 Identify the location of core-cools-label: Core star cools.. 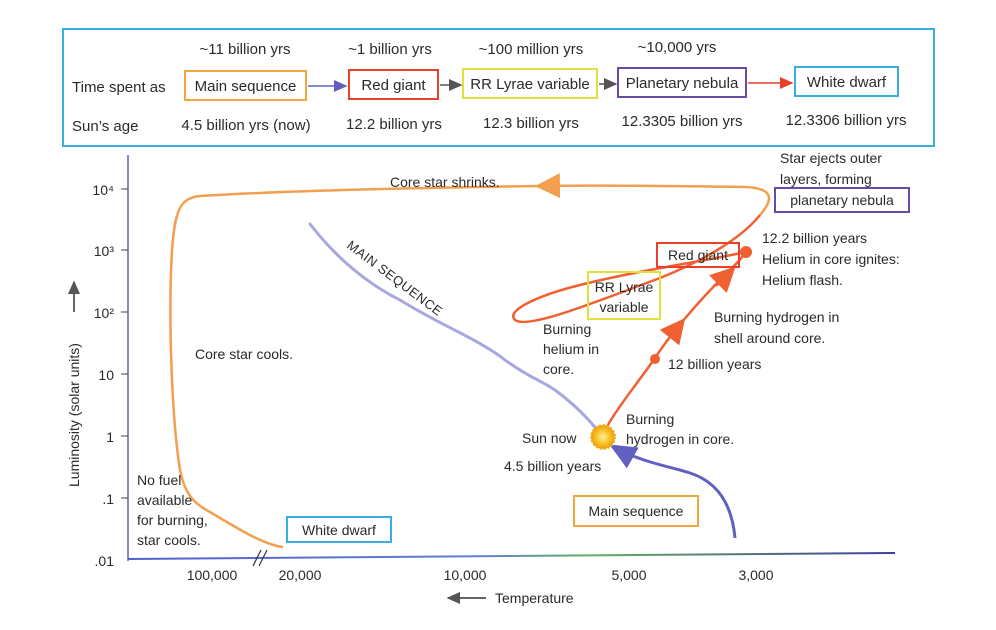
(244, 354).